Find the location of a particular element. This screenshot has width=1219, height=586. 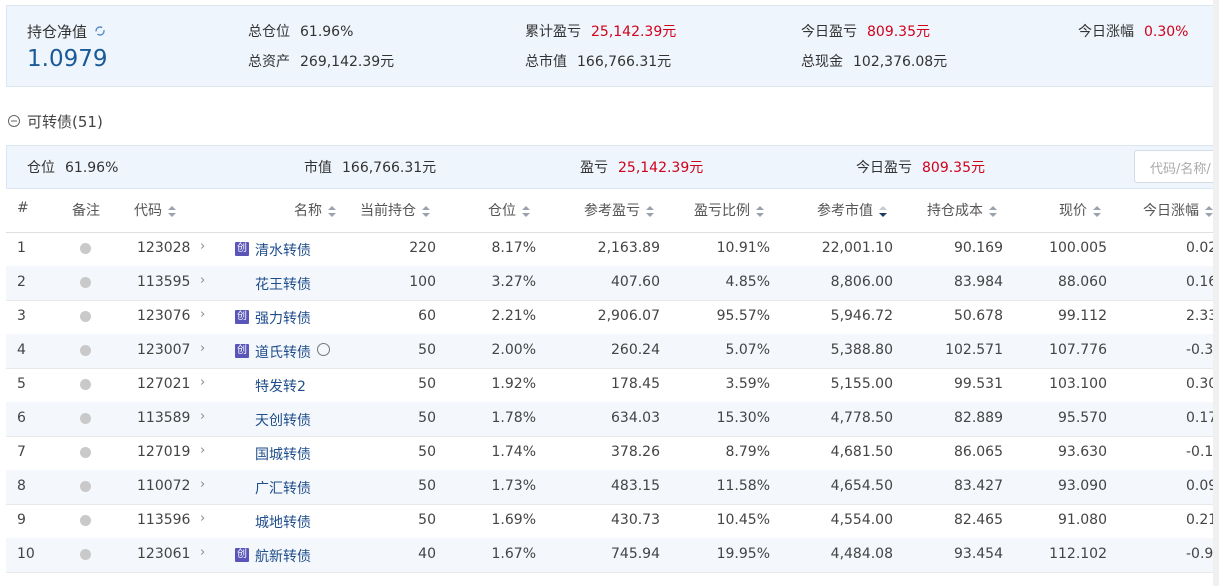

cell-position: 2.00% is located at coordinates (513, 350).